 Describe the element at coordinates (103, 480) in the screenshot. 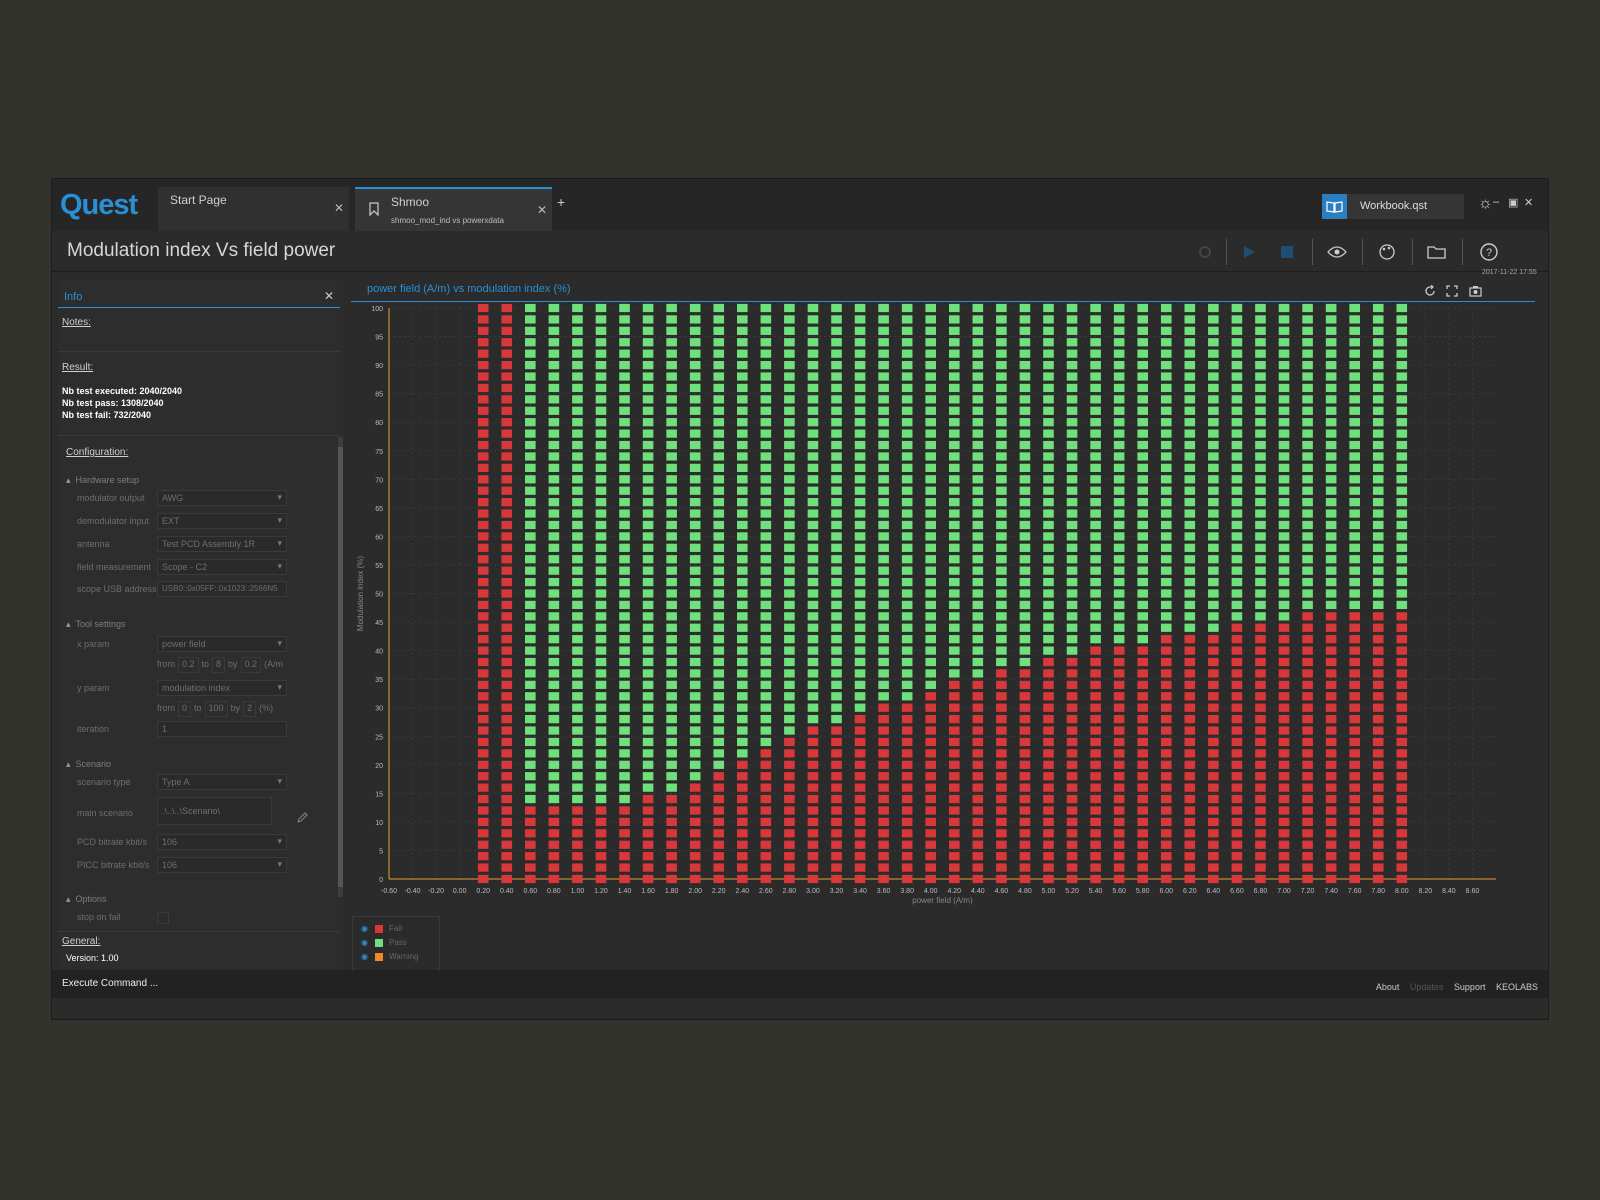

I see `hardware-setup-group: ▴ Hardware setup` at that location.